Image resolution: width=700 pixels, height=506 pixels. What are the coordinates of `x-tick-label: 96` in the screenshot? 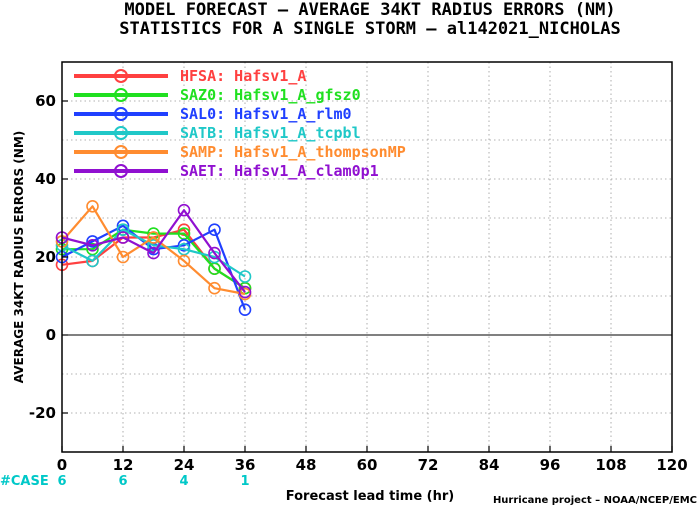 It's located at (550, 465).